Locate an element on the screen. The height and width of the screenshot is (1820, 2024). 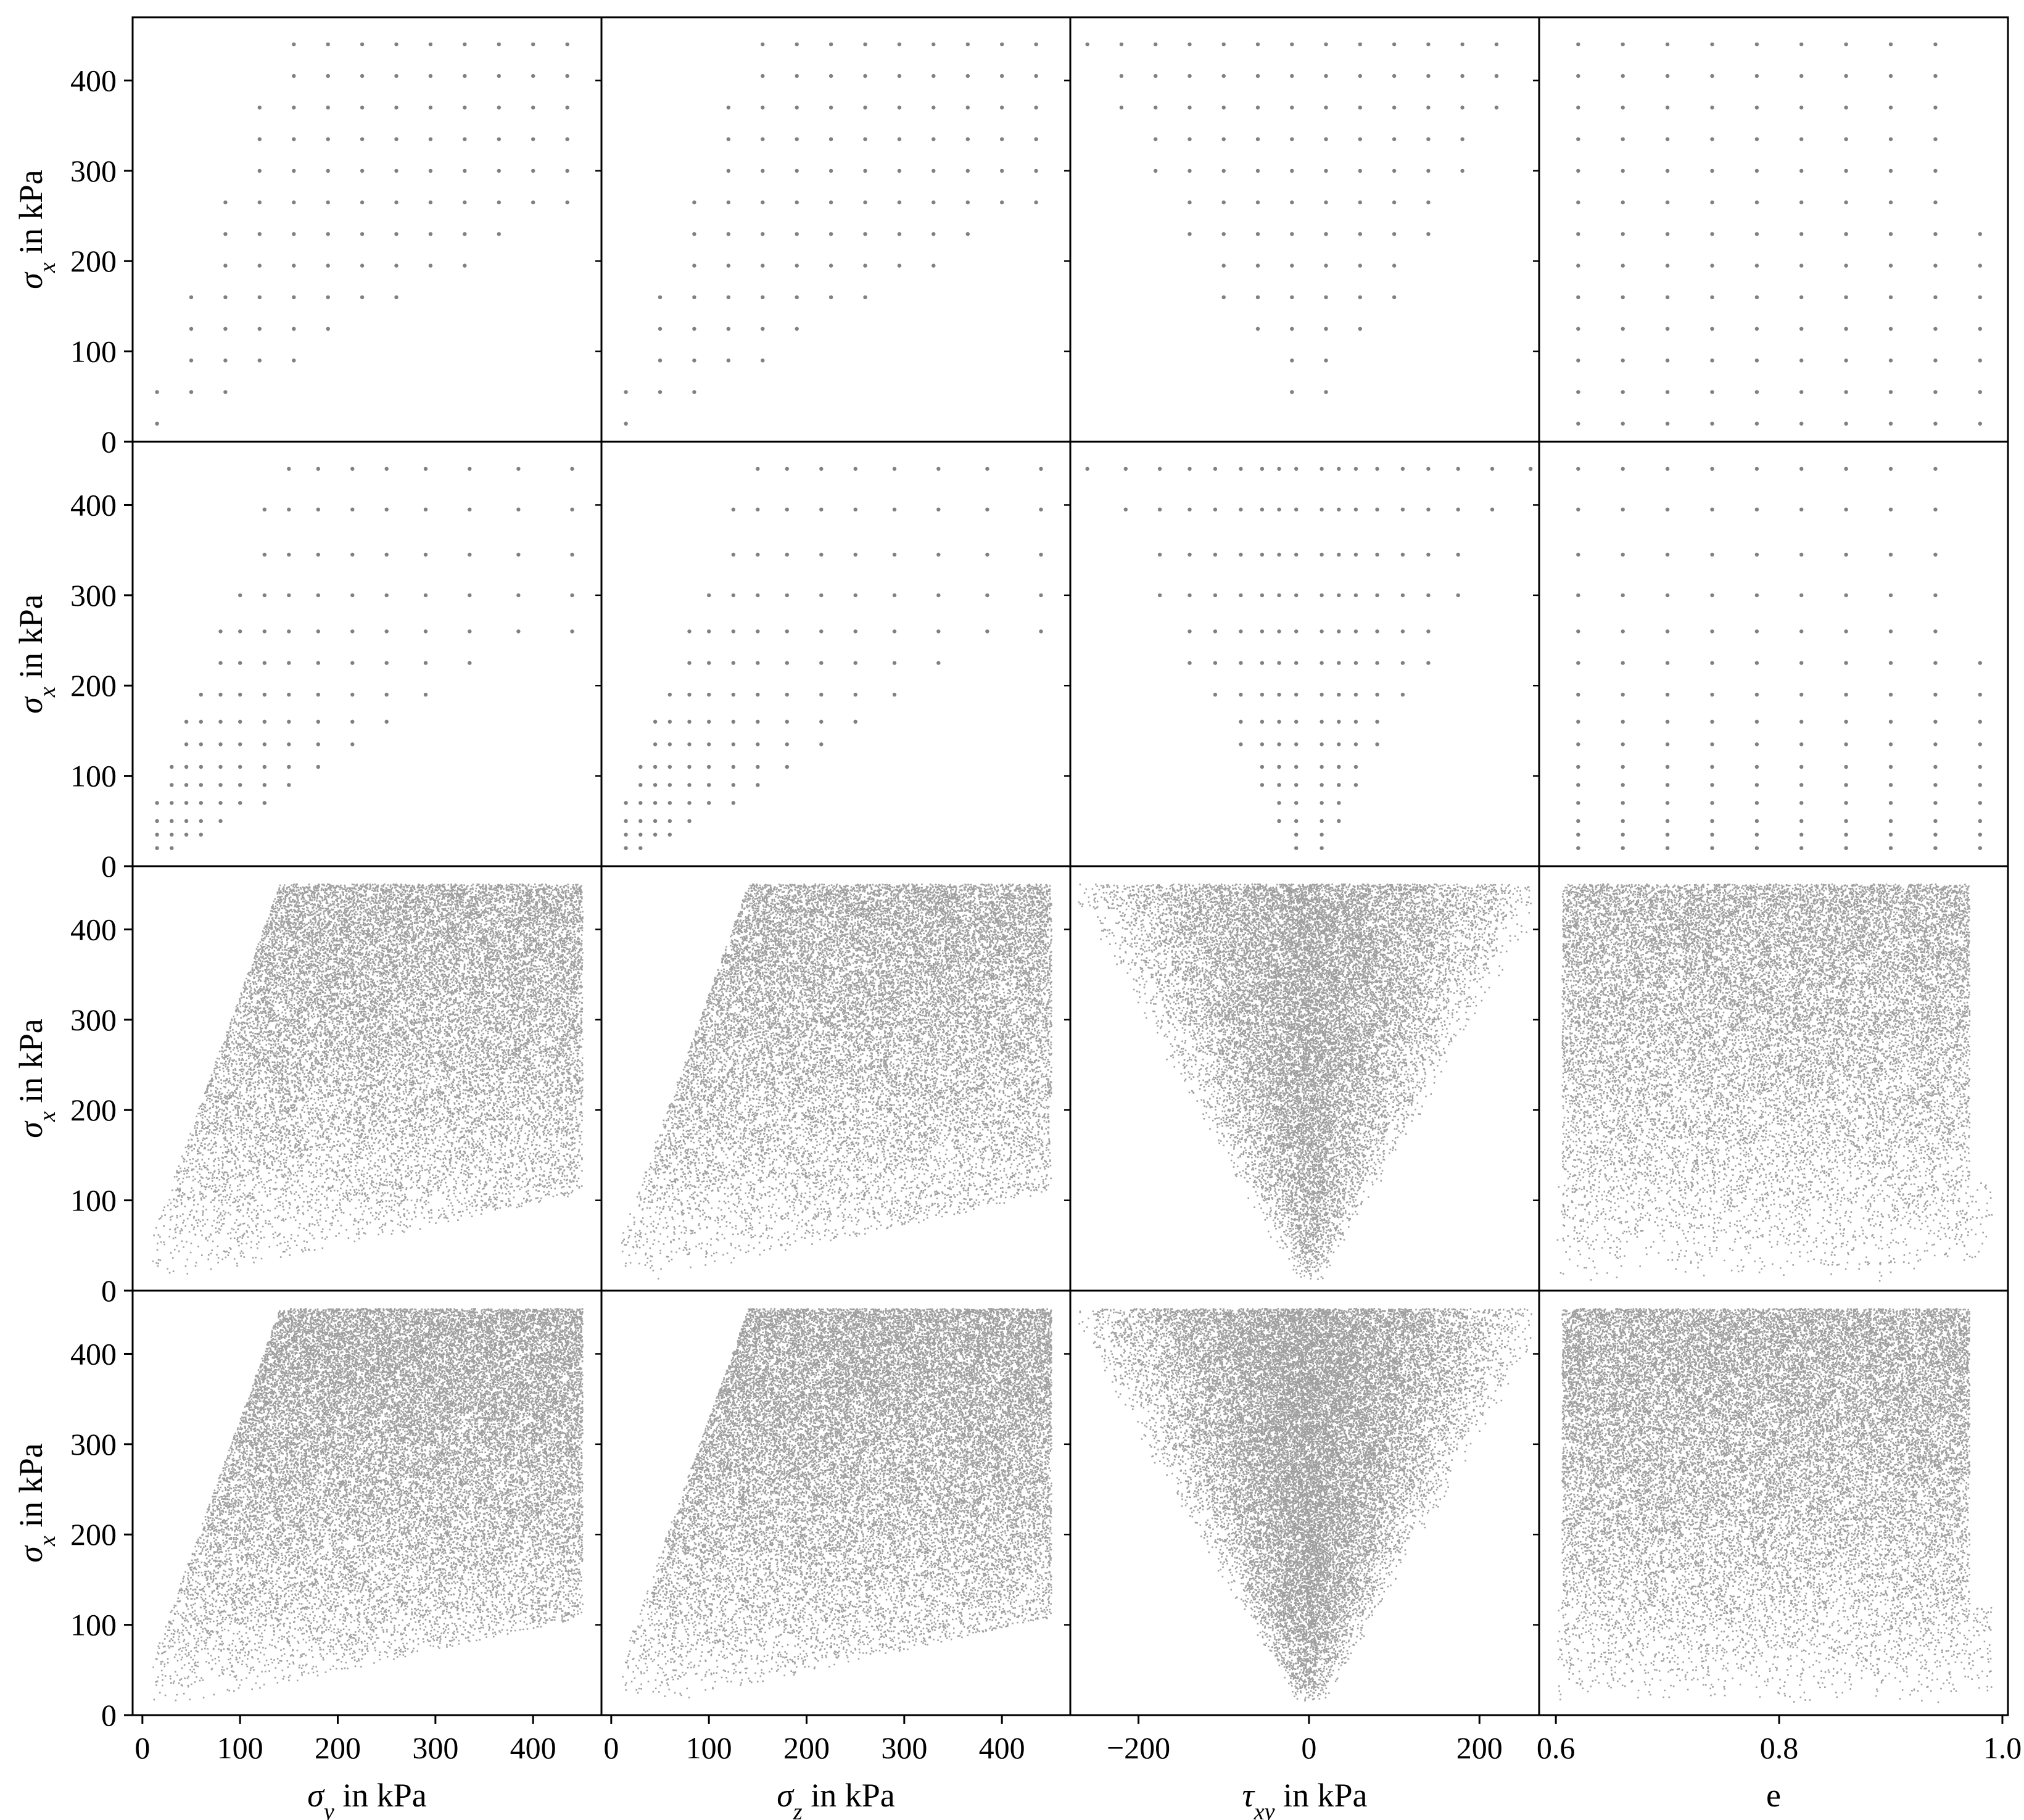
x-tick-label: 0 is located at coordinates (611, 1748).